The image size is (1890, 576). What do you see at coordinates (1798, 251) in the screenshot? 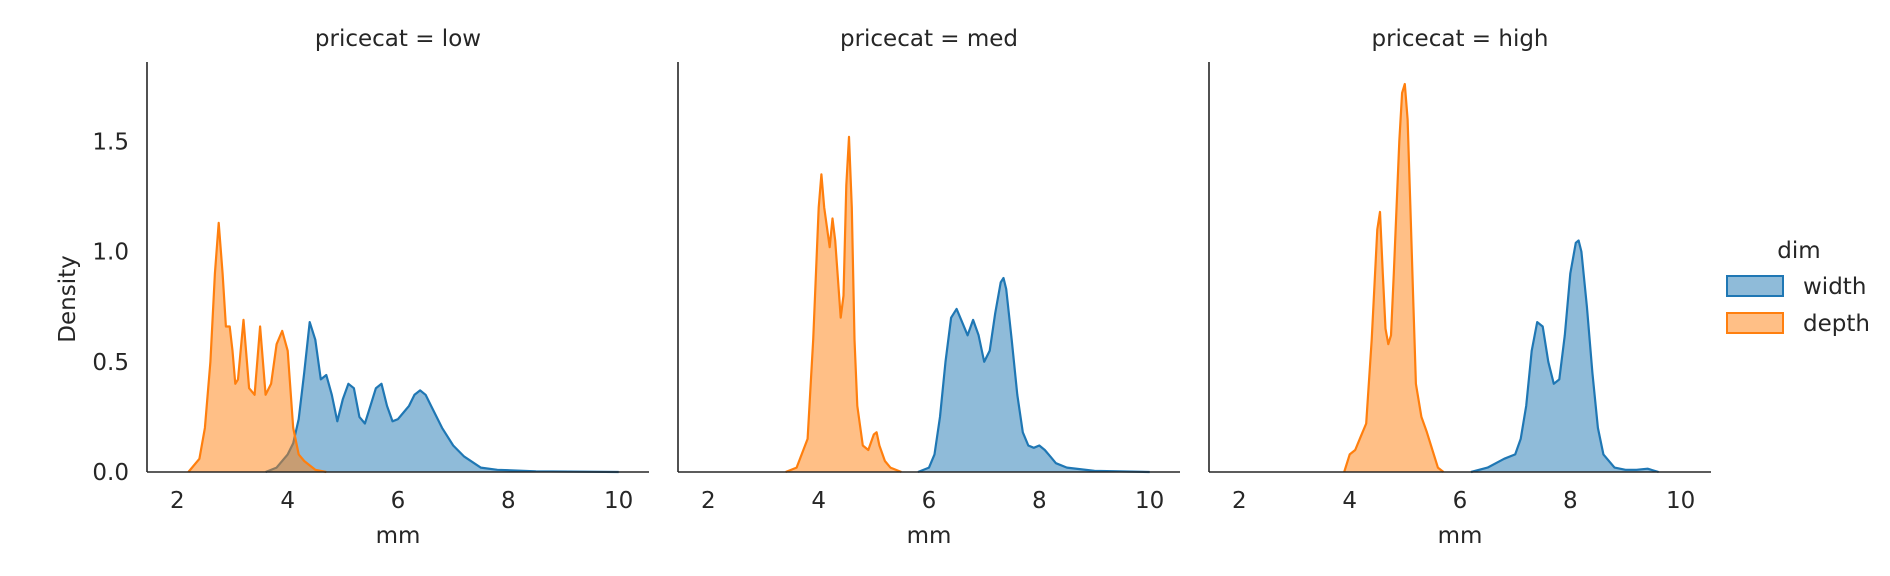
I see `legend-title: dim` at bounding box center [1798, 251].